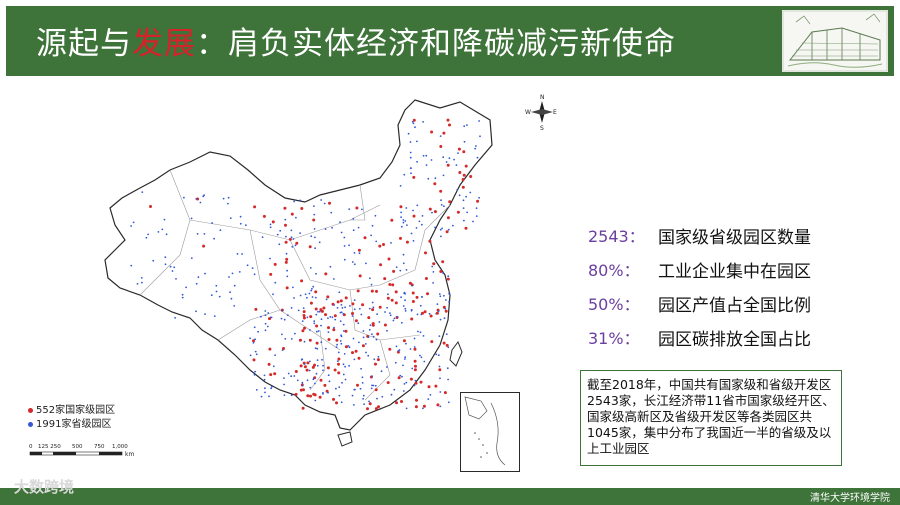 Image resolution: width=900 pixels, height=505 pixels. I want to click on map-legend: 552家国家级园区 1991家省级园区, so click(71, 418).